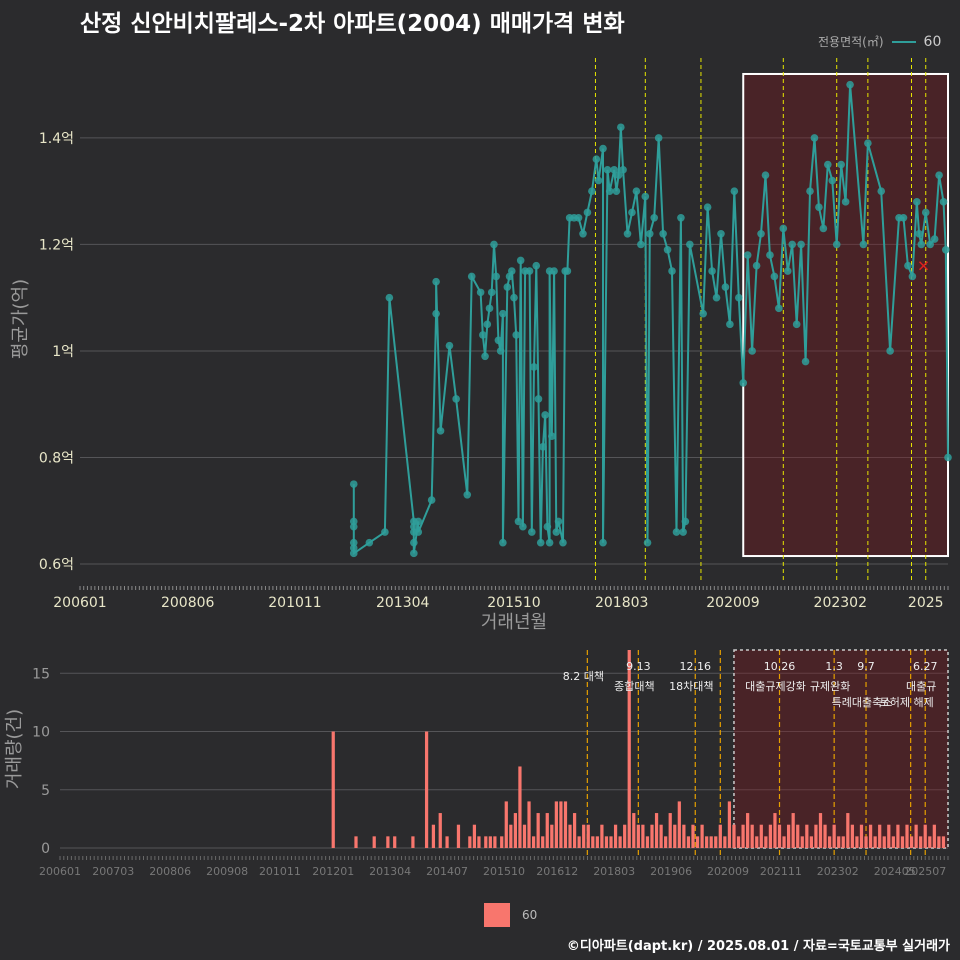 The width and height of the screenshot is (960, 960). Describe the element at coordinates (41, 733) in the screenshot. I see `y2-tick-label: 10` at that location.